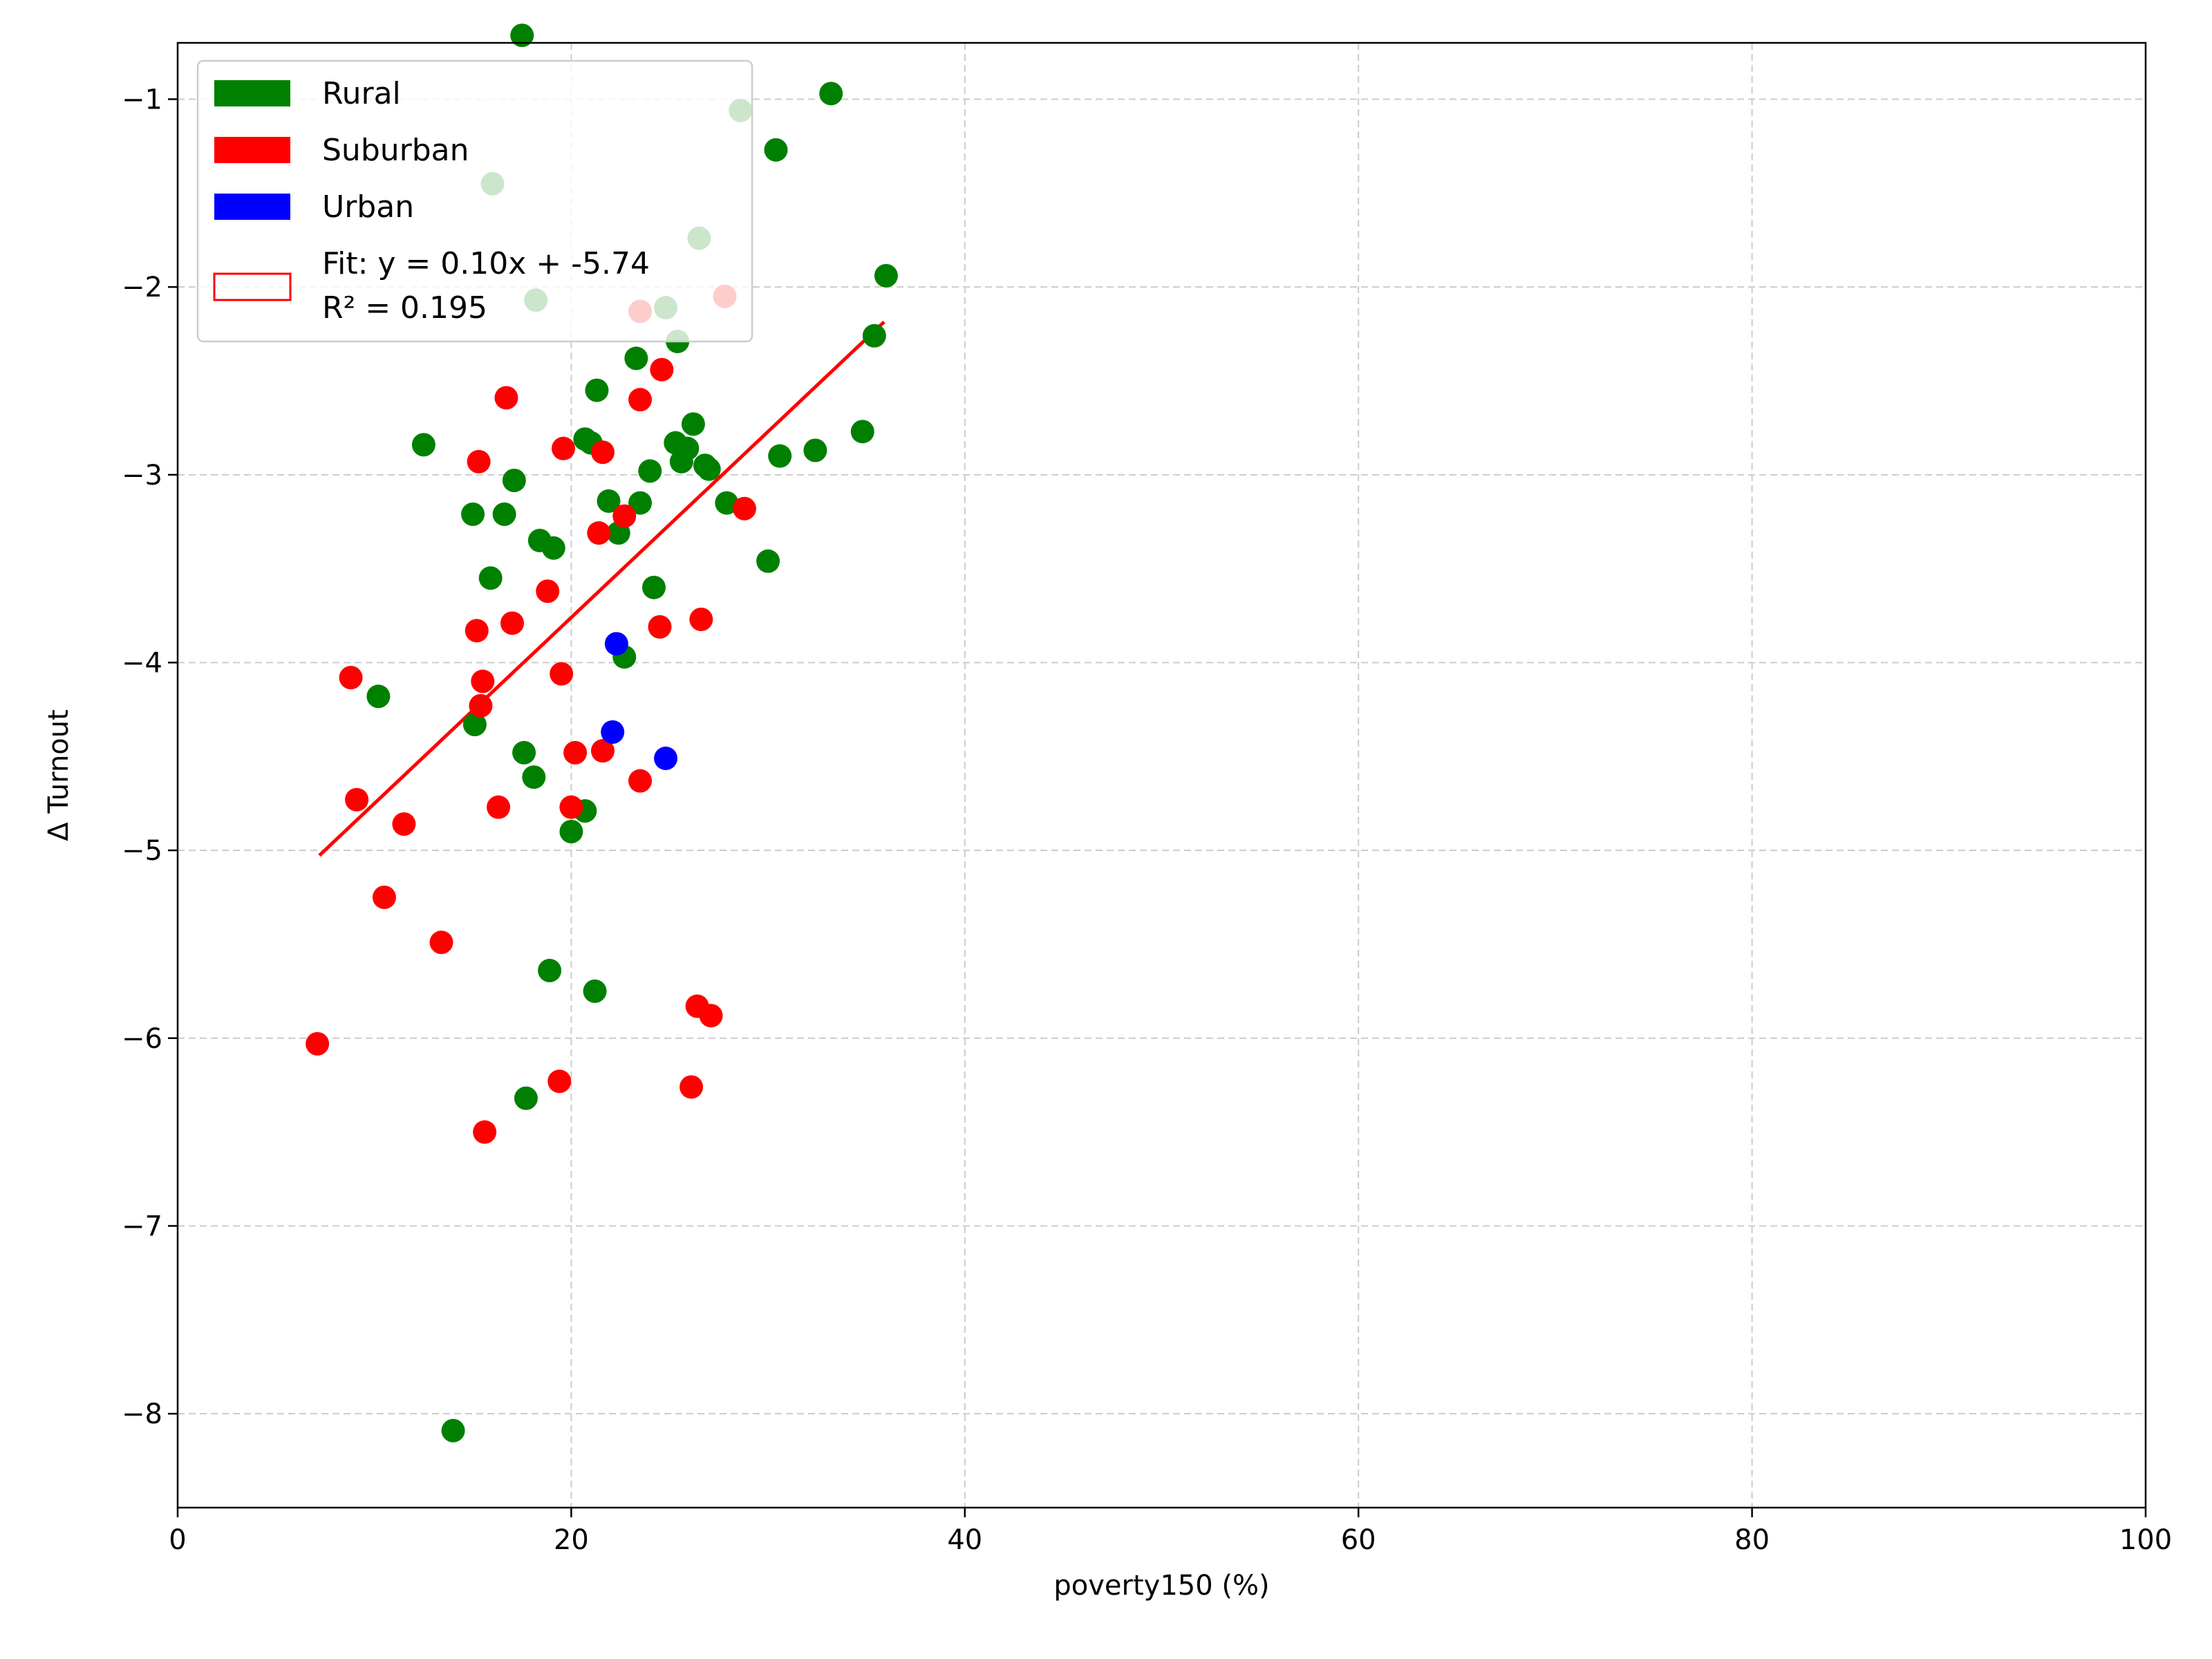 This screenshot has width=2212, height=1659. Describe the element at coordinates (405, 308) in the screenshot. I see `legend-label-fit-r2: R² = 0.195` at that location.